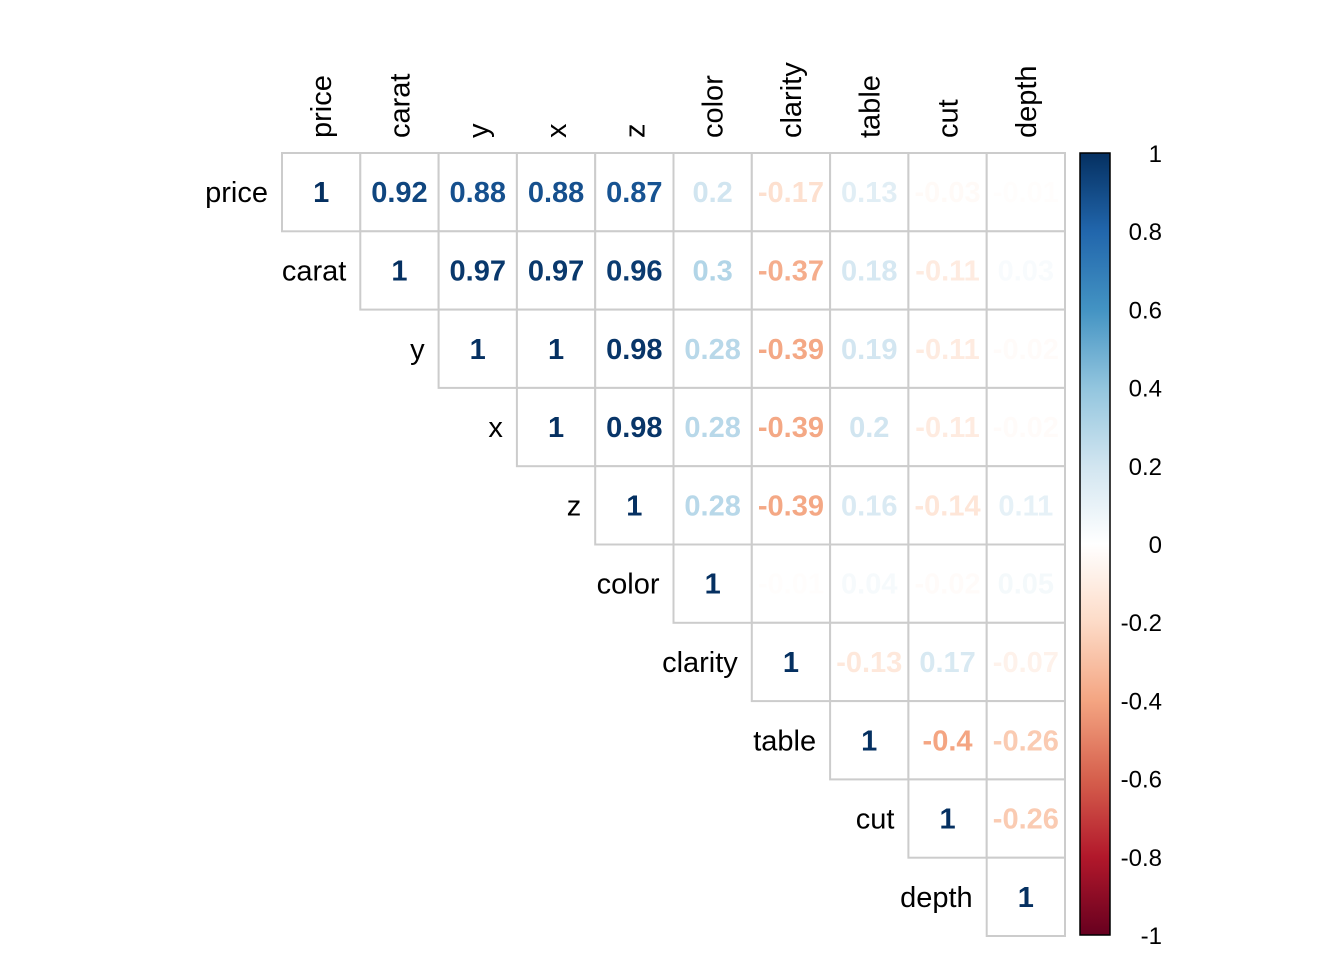 The width and height of the screenshot is (1344, 960). I want to click on cell-value-cut-cut: 1, so click(947, 820).